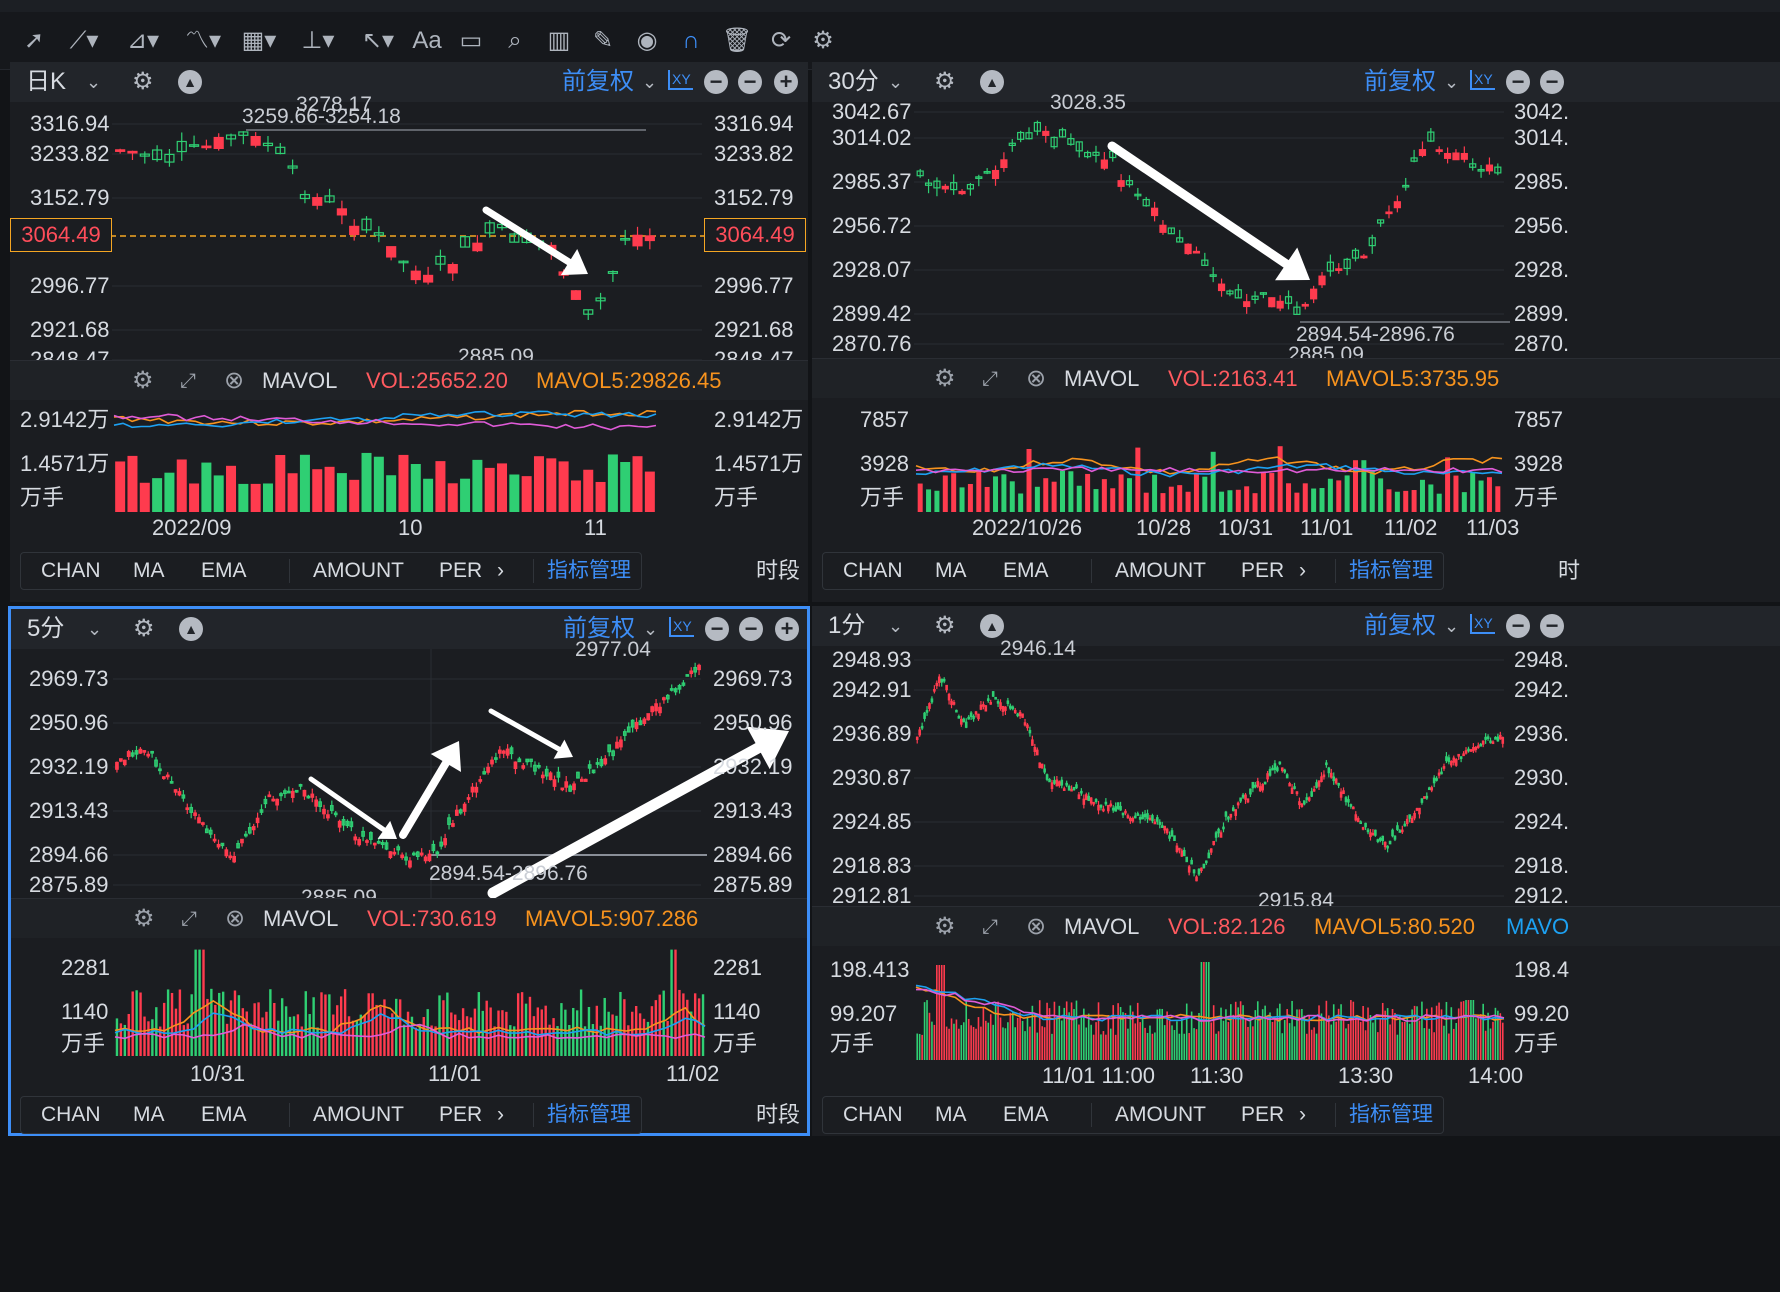  What do you see at coordinates (318, 40) in the screenshot?
I see `measure-icon: ⊥▾` at bounding box center [318, 40].